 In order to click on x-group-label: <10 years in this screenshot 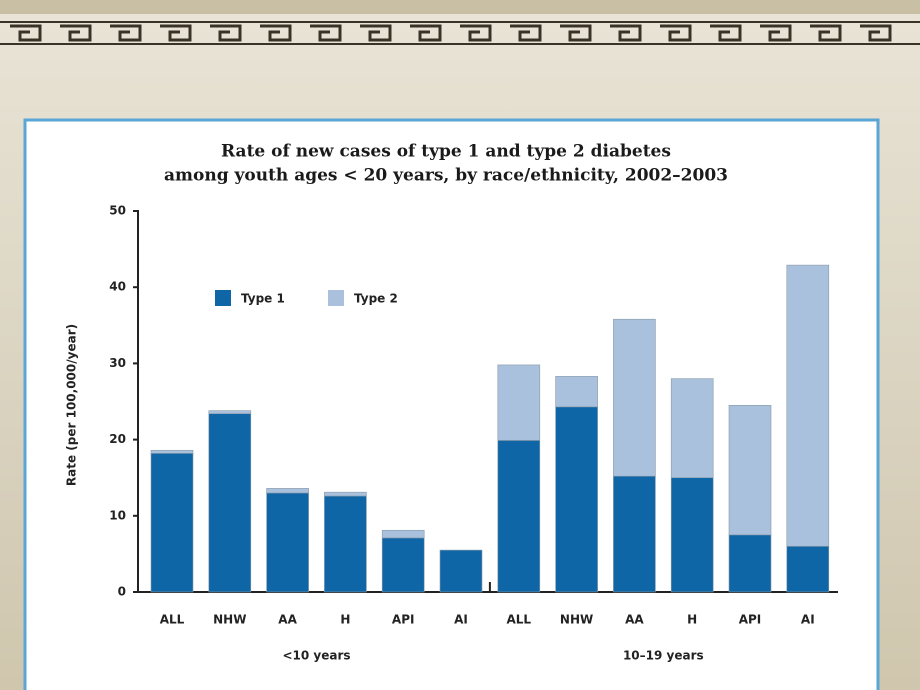, I will do `click(316, 656)`.